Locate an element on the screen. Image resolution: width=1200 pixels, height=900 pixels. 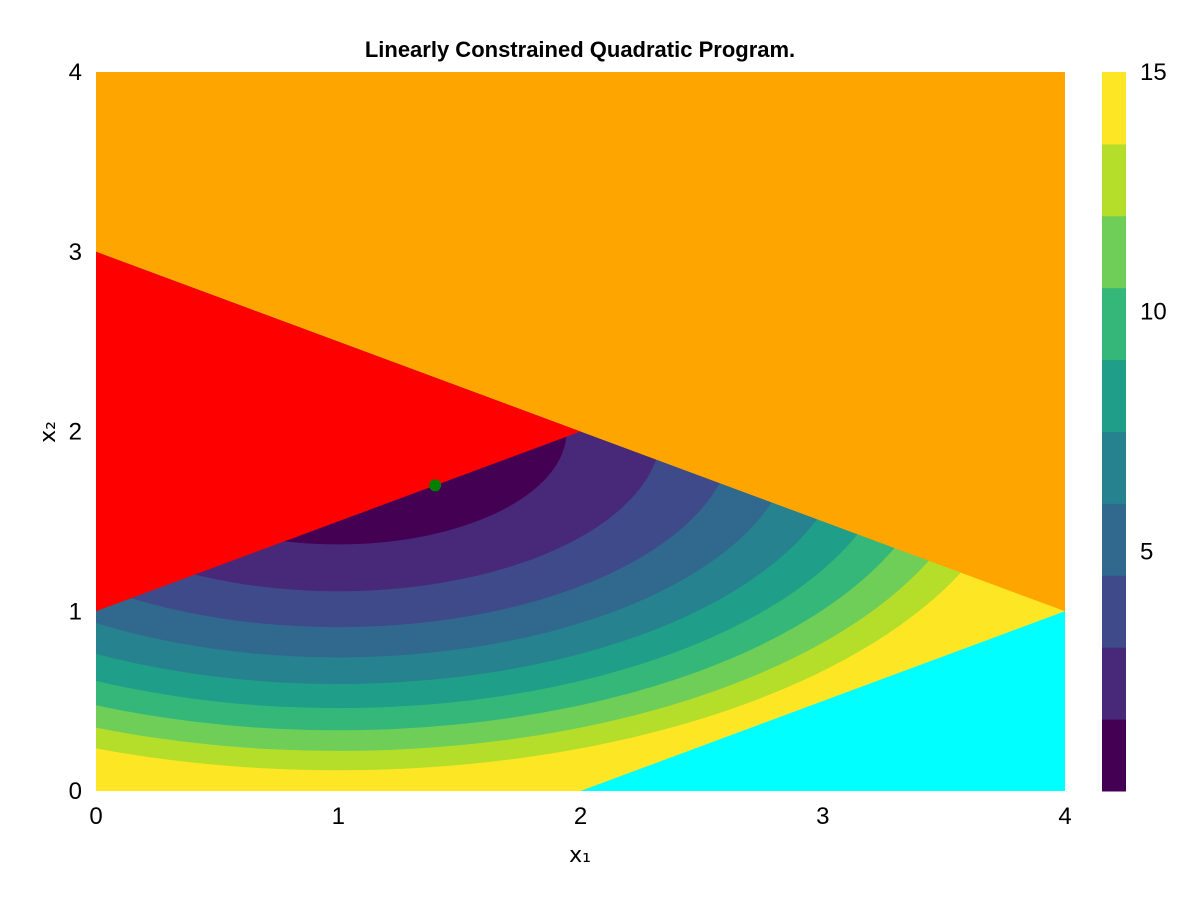
colorbar-tick-label: 5 is located at coordinates (1146, 551).